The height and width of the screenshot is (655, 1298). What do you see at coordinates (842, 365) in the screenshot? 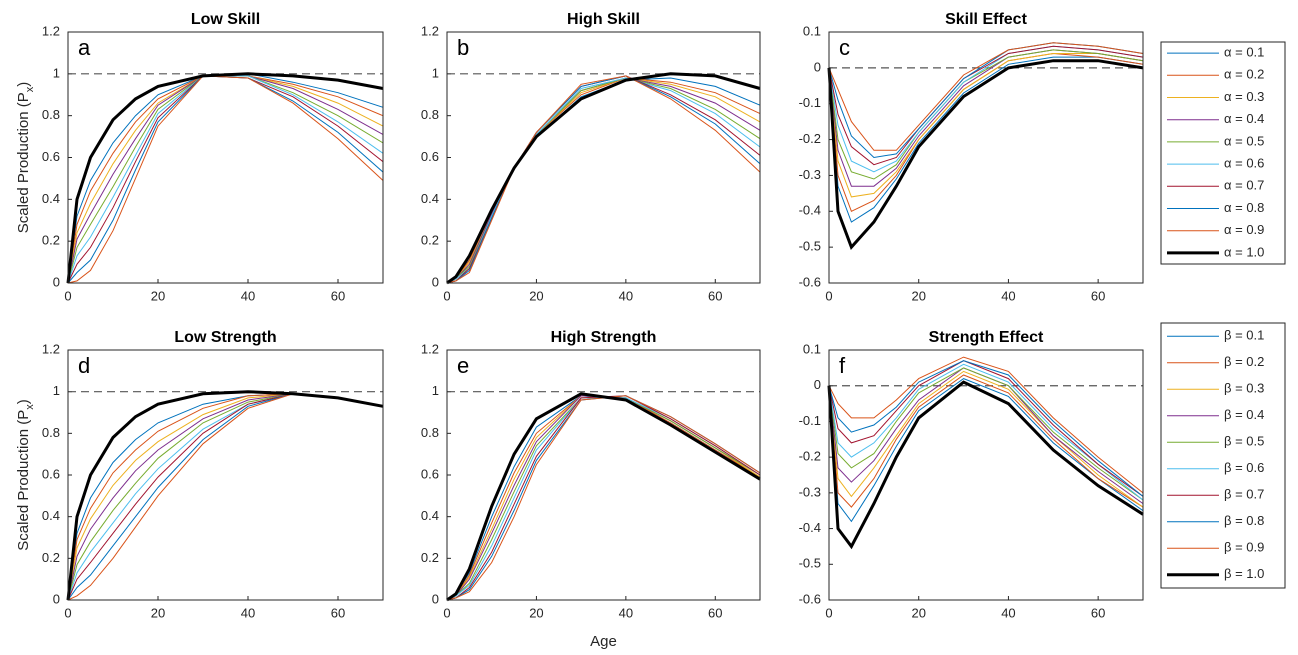
I see `panel-label: f` at bounding box center [842, 365].